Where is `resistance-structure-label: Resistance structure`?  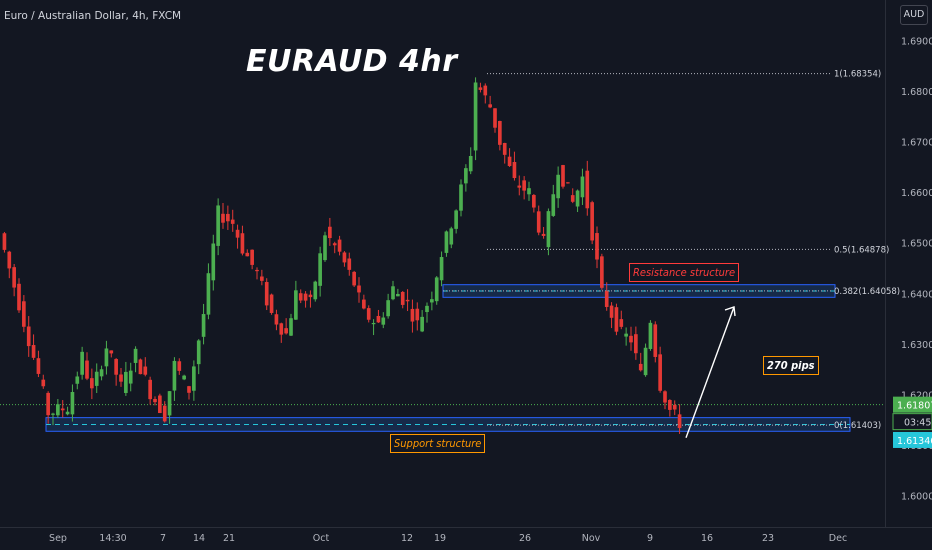 resistance-structure-label: Resistance structure is located at coordinates (684, 272).